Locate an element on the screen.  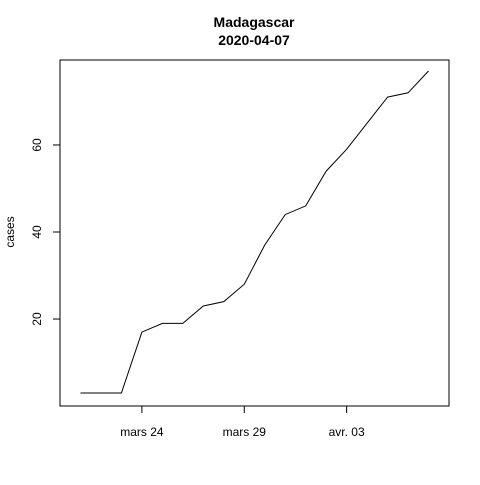
y-tick-label: 40 is located at coordinates (37, 232).